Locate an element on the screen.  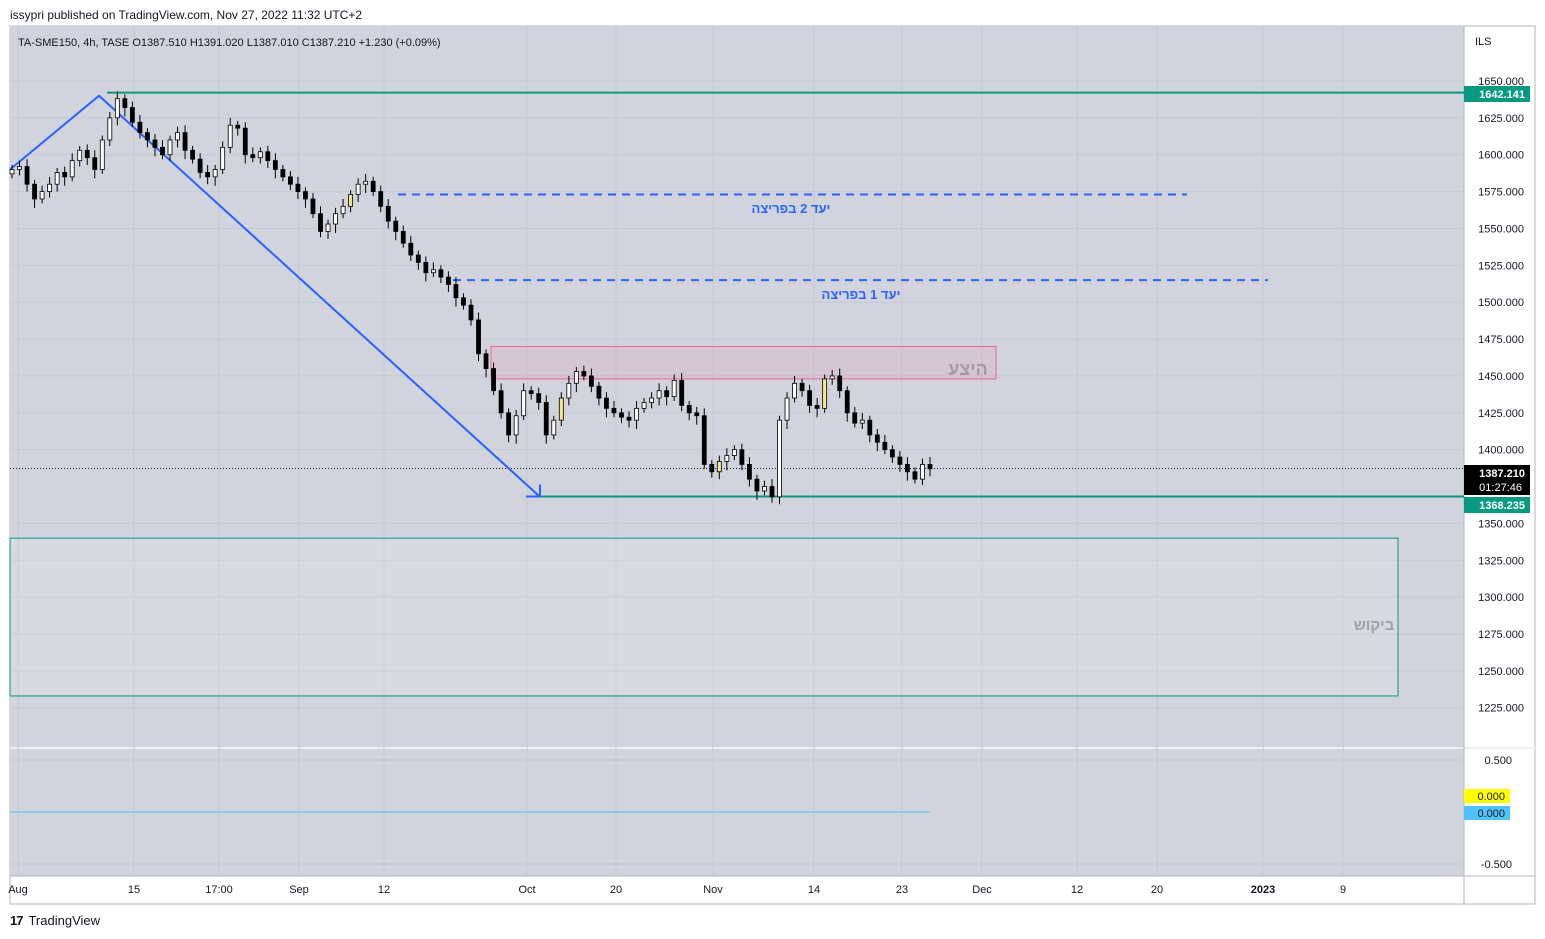
time-tick-label: Nov is located at coordinates (713, 890).